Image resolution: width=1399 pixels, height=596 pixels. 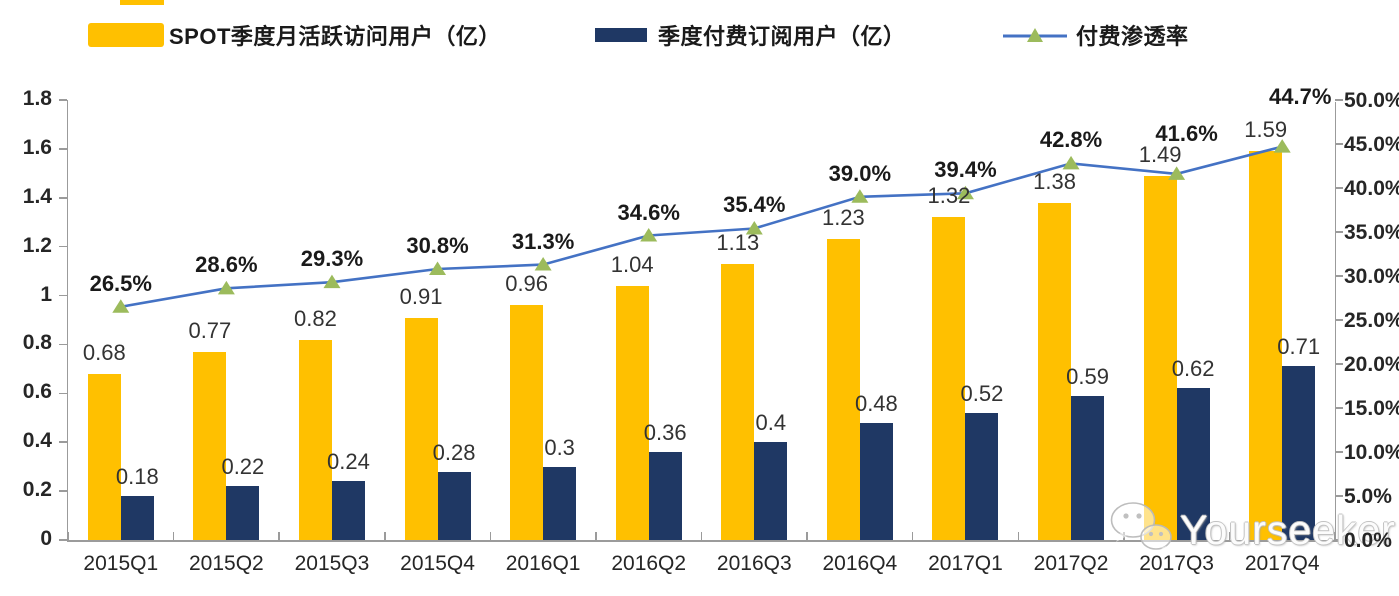 I want to click on y-axis-right-tick-label: 10.0%, so click(x=1371, y=452).